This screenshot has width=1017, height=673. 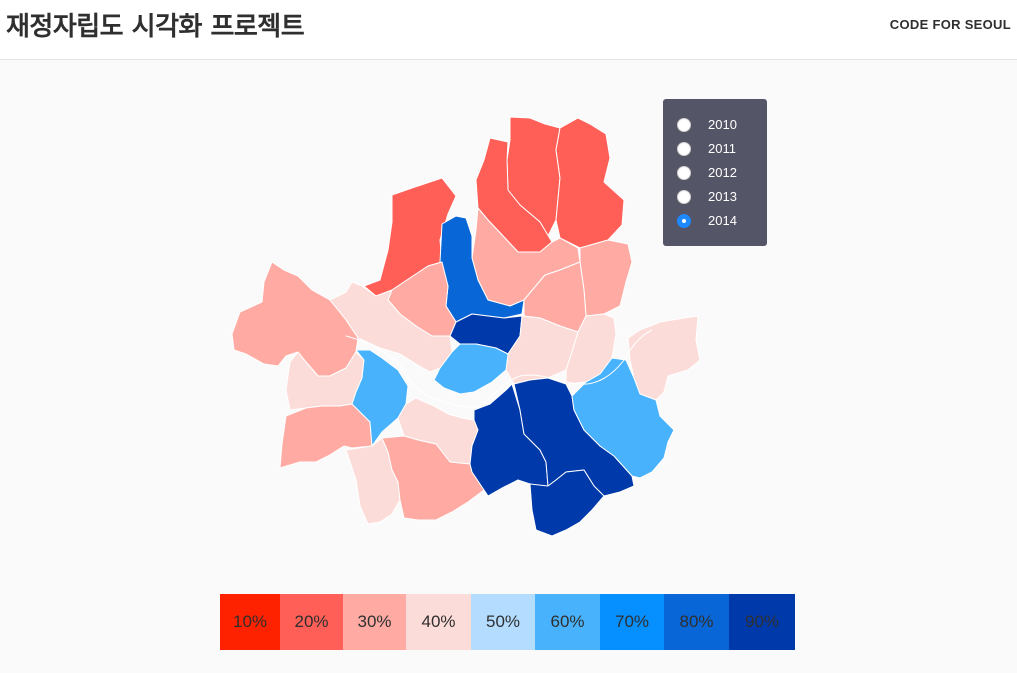 I want to click on legend-cell: 90%, so click(x=762, y=622).